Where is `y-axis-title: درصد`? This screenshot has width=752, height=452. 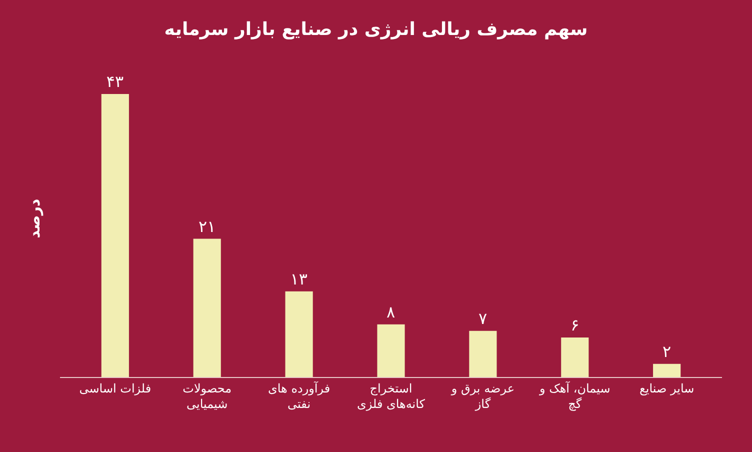
y-axis-title: درصد is located at coordinates (34, 218).